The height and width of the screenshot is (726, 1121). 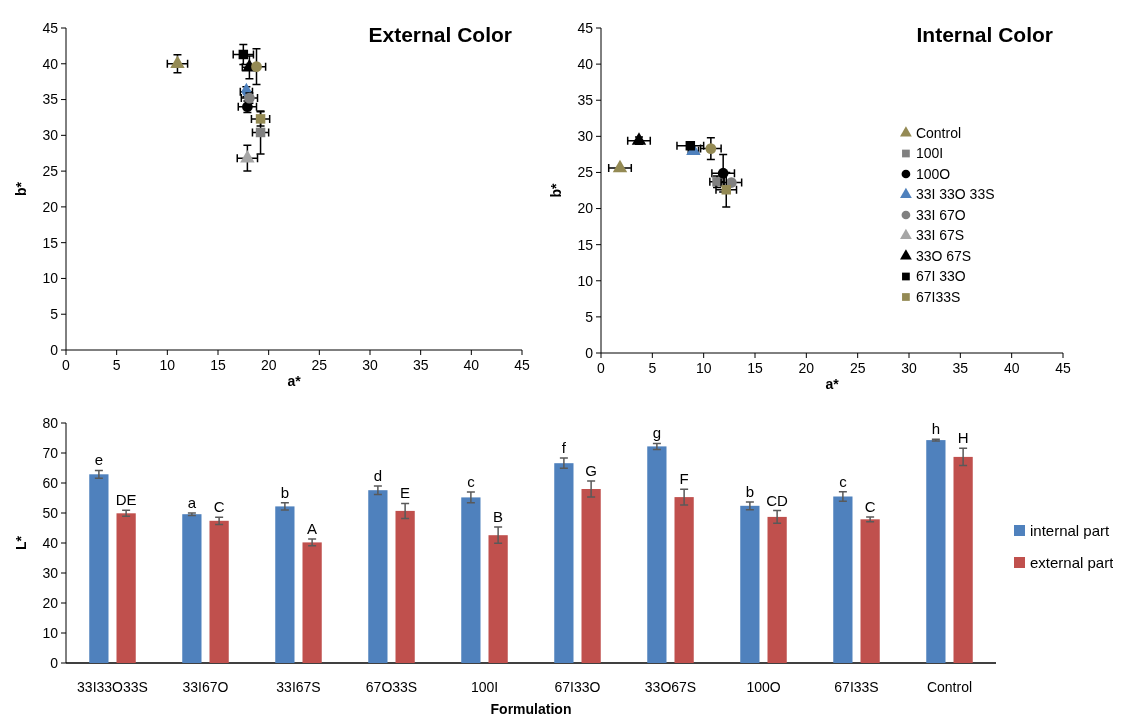 What do you see at coordinates (777, 500) in the screenshot?
I see `data-label: CD` at bounding box center [777, 500].